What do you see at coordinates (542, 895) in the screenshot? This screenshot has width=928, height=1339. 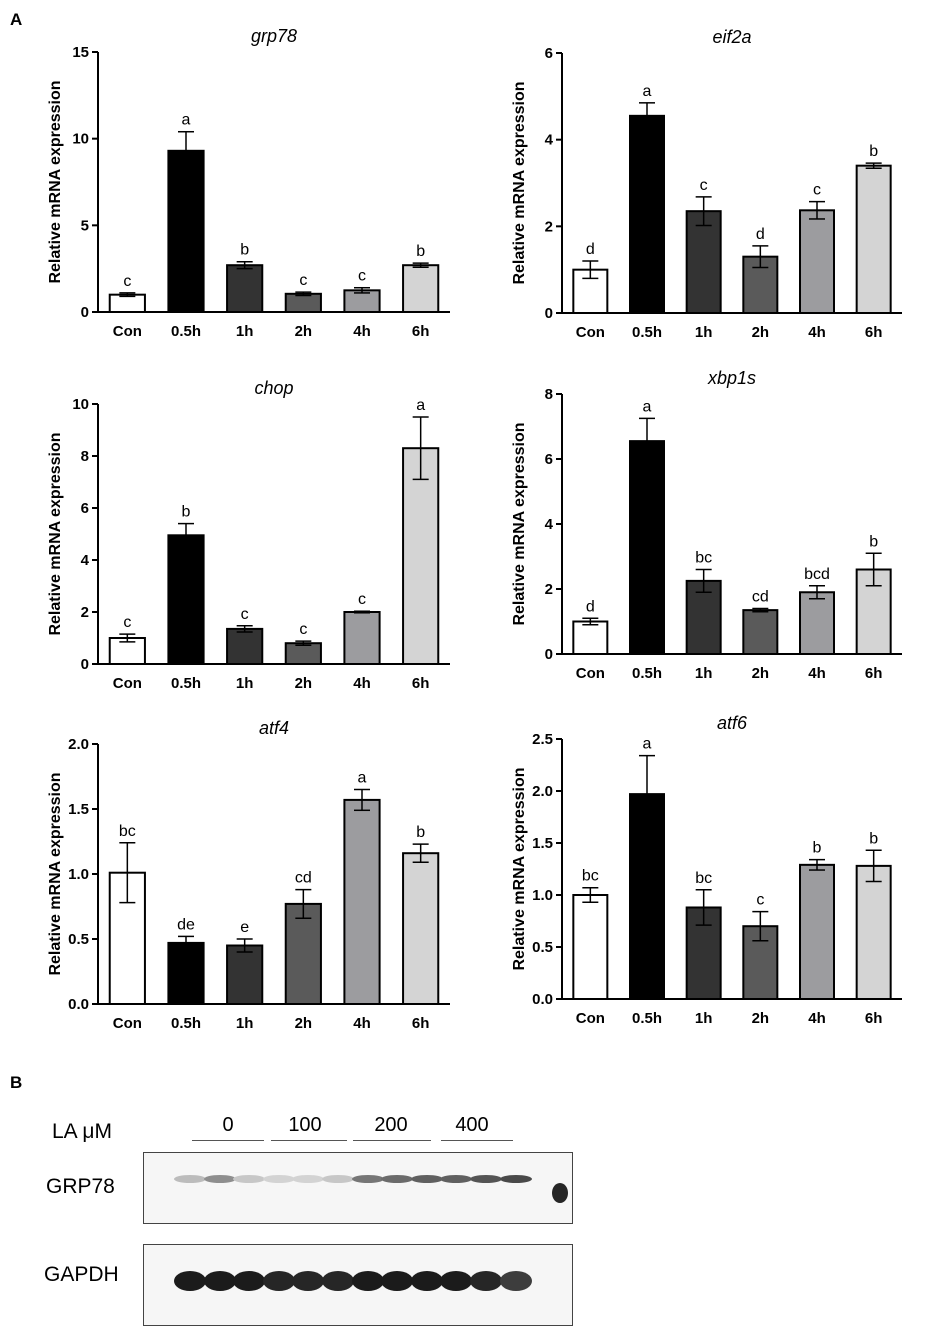 I see `y-tick-label: 1.0` at bounding box center [542, 895].